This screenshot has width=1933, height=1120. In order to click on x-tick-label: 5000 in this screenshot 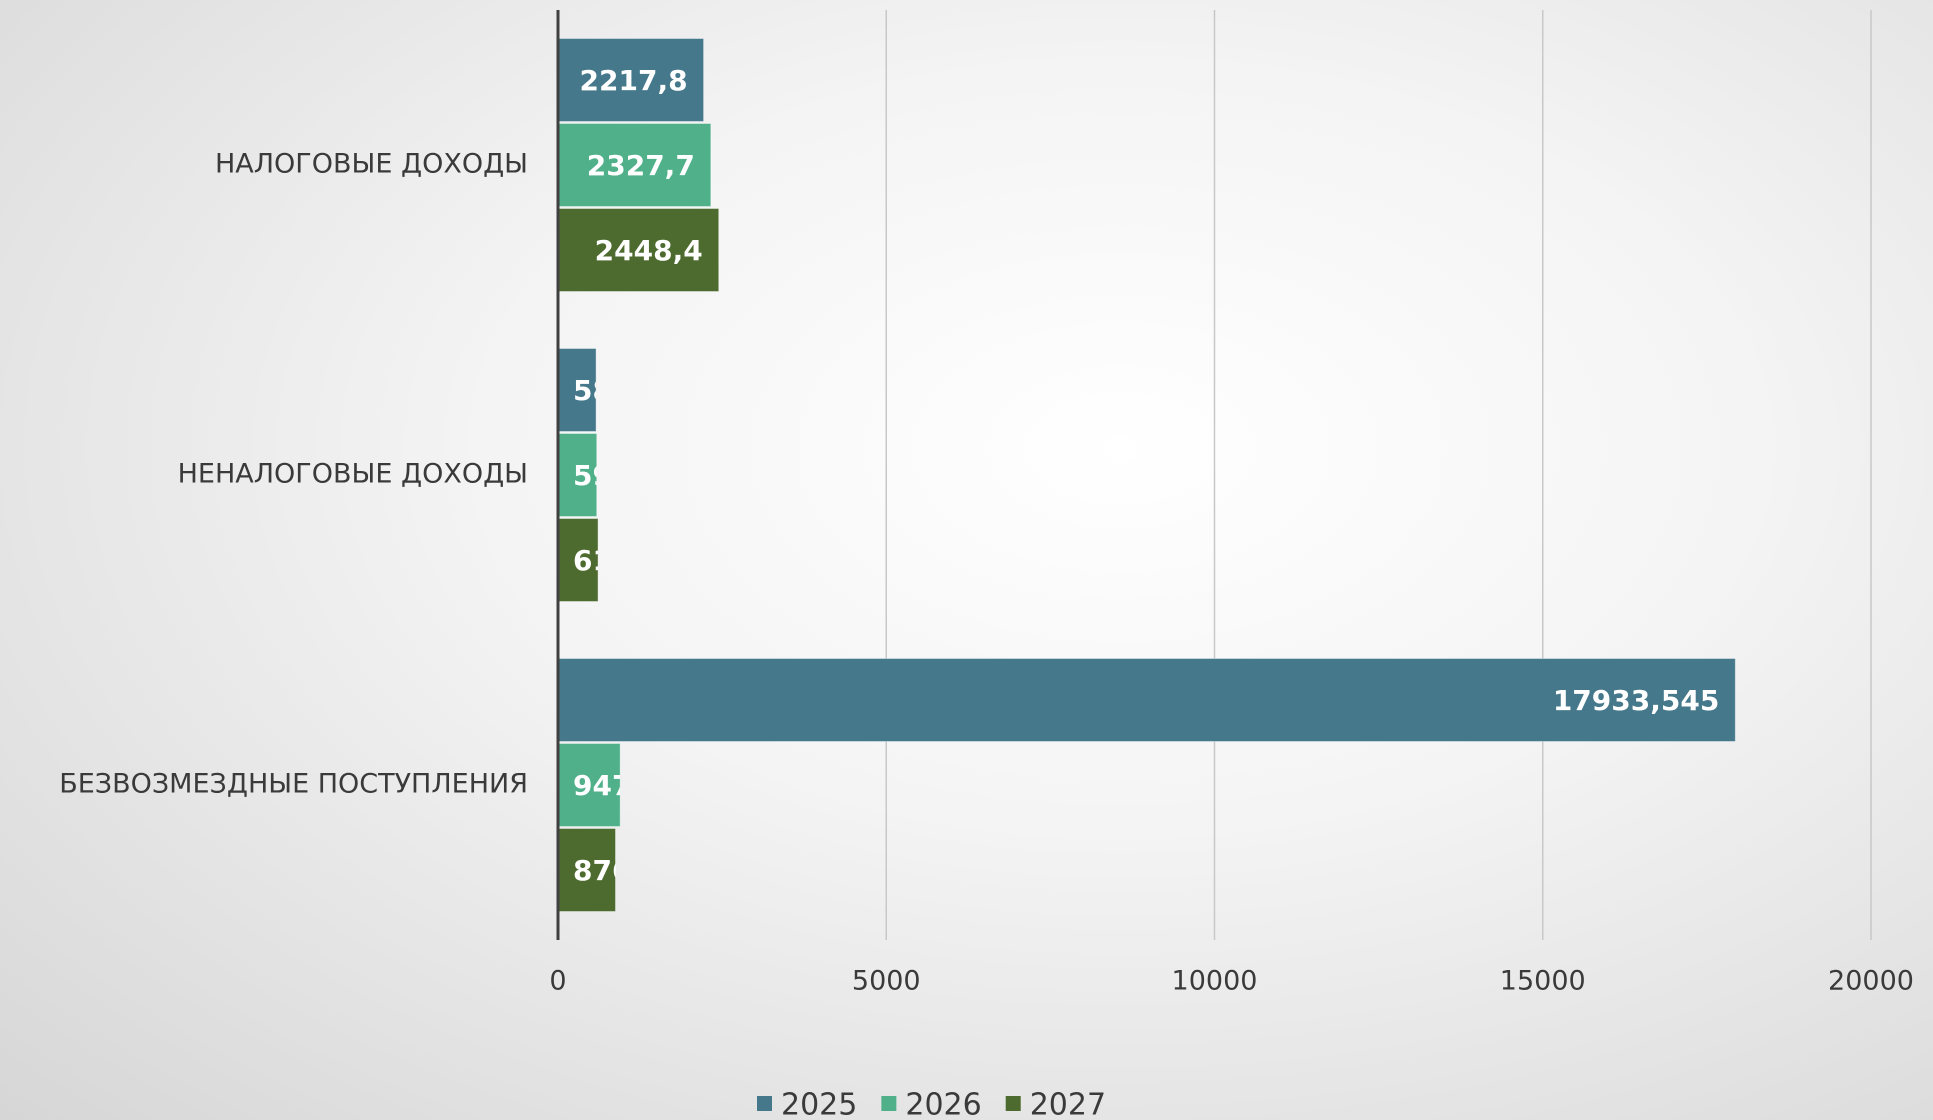, I will do `click(886, 981)`.